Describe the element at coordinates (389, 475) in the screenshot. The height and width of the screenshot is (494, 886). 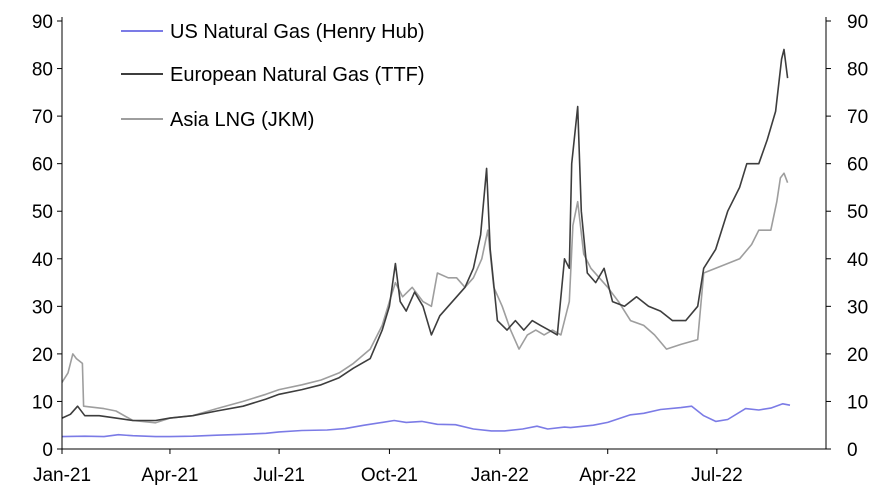
I see `x-tick-label: Oct-21` at that location.